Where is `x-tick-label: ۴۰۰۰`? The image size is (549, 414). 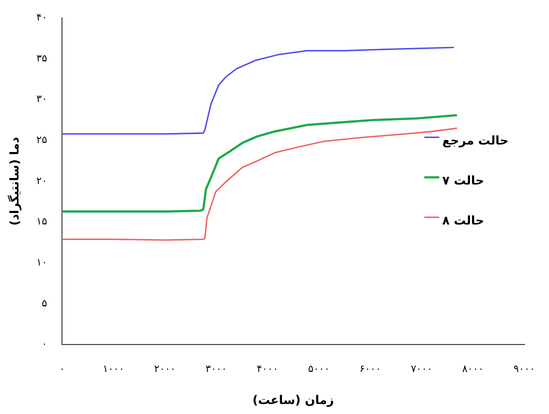
x-tick-label: ۴۰۰۰ is located at coordinates (267, 370).